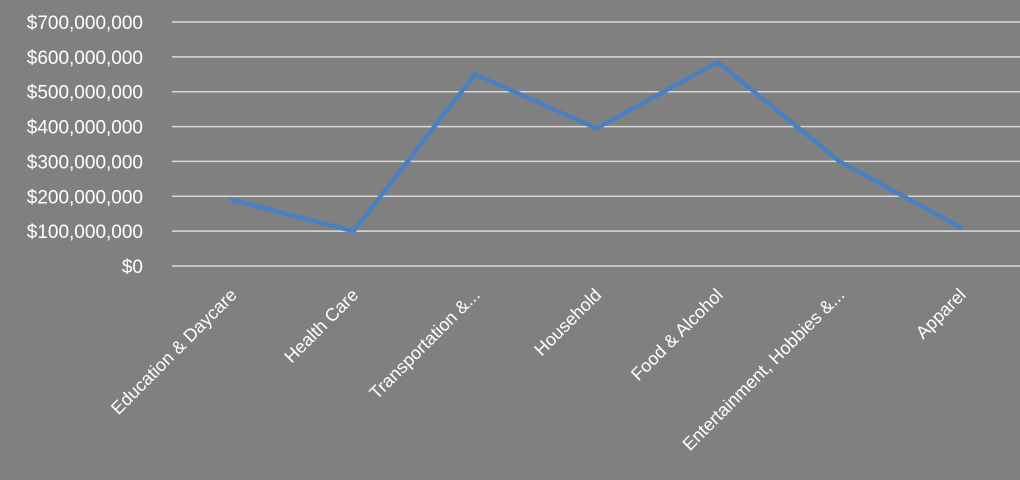 The height and width of the screenshot is (480, 1020). I want to click on y-tick-label: $600,000,000, so click(85, 58).